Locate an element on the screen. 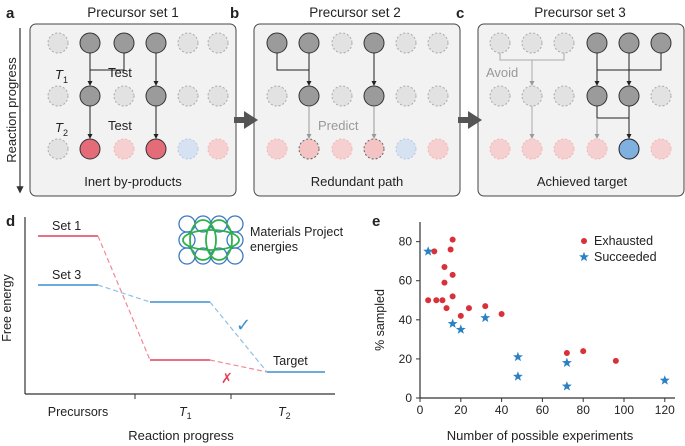 The width and height of the screenshot is (685, 446). t1-label: T1 is located at coordinates (61, 76).